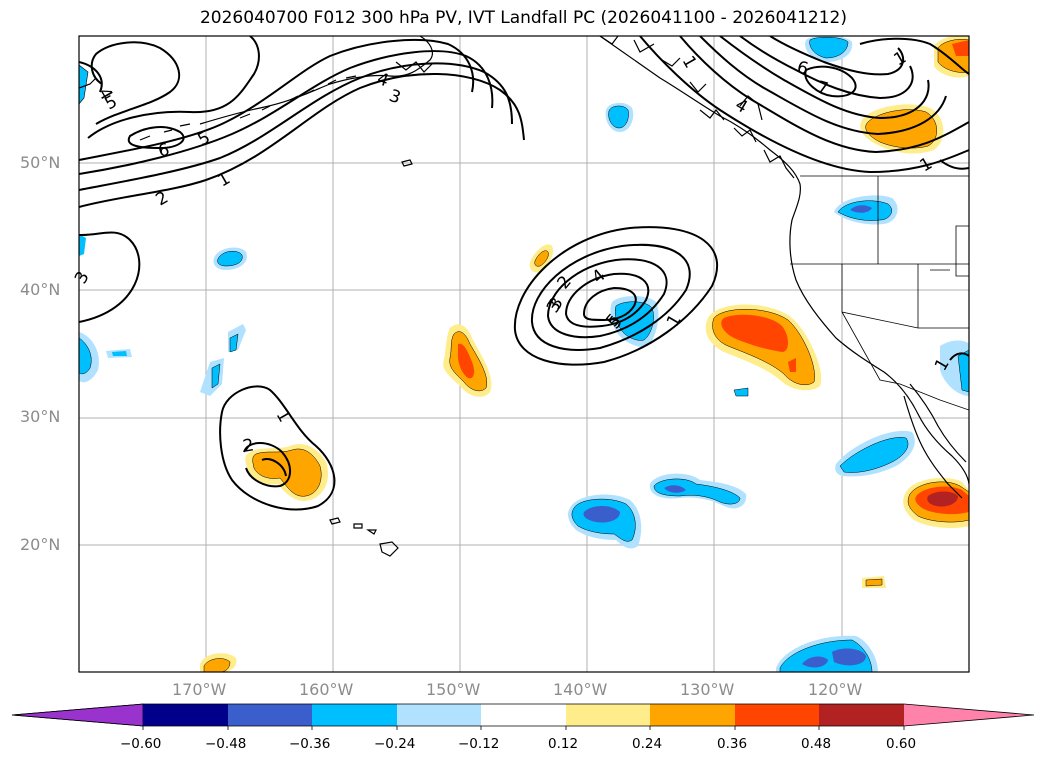  What do you see at coordinates (40, 544) in the screenshot?
I see `lat-label: 20°N` at bounding box center [40, 544].